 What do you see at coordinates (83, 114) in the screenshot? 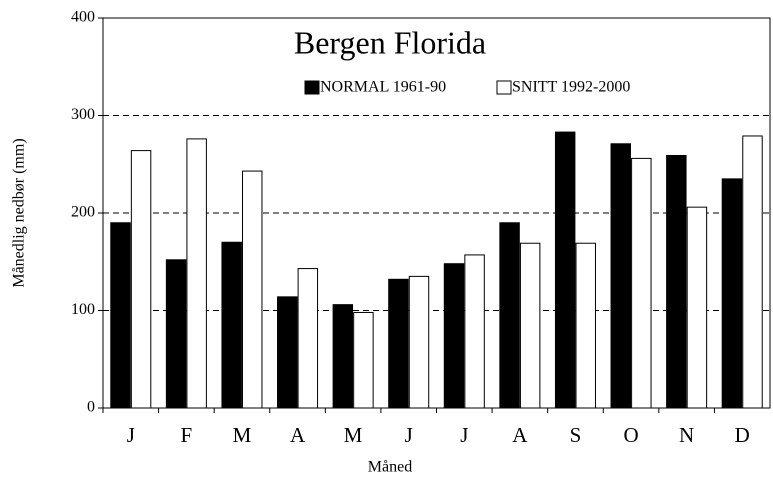
I see `y-tick-label: 300` at bounding box center [83, 114].